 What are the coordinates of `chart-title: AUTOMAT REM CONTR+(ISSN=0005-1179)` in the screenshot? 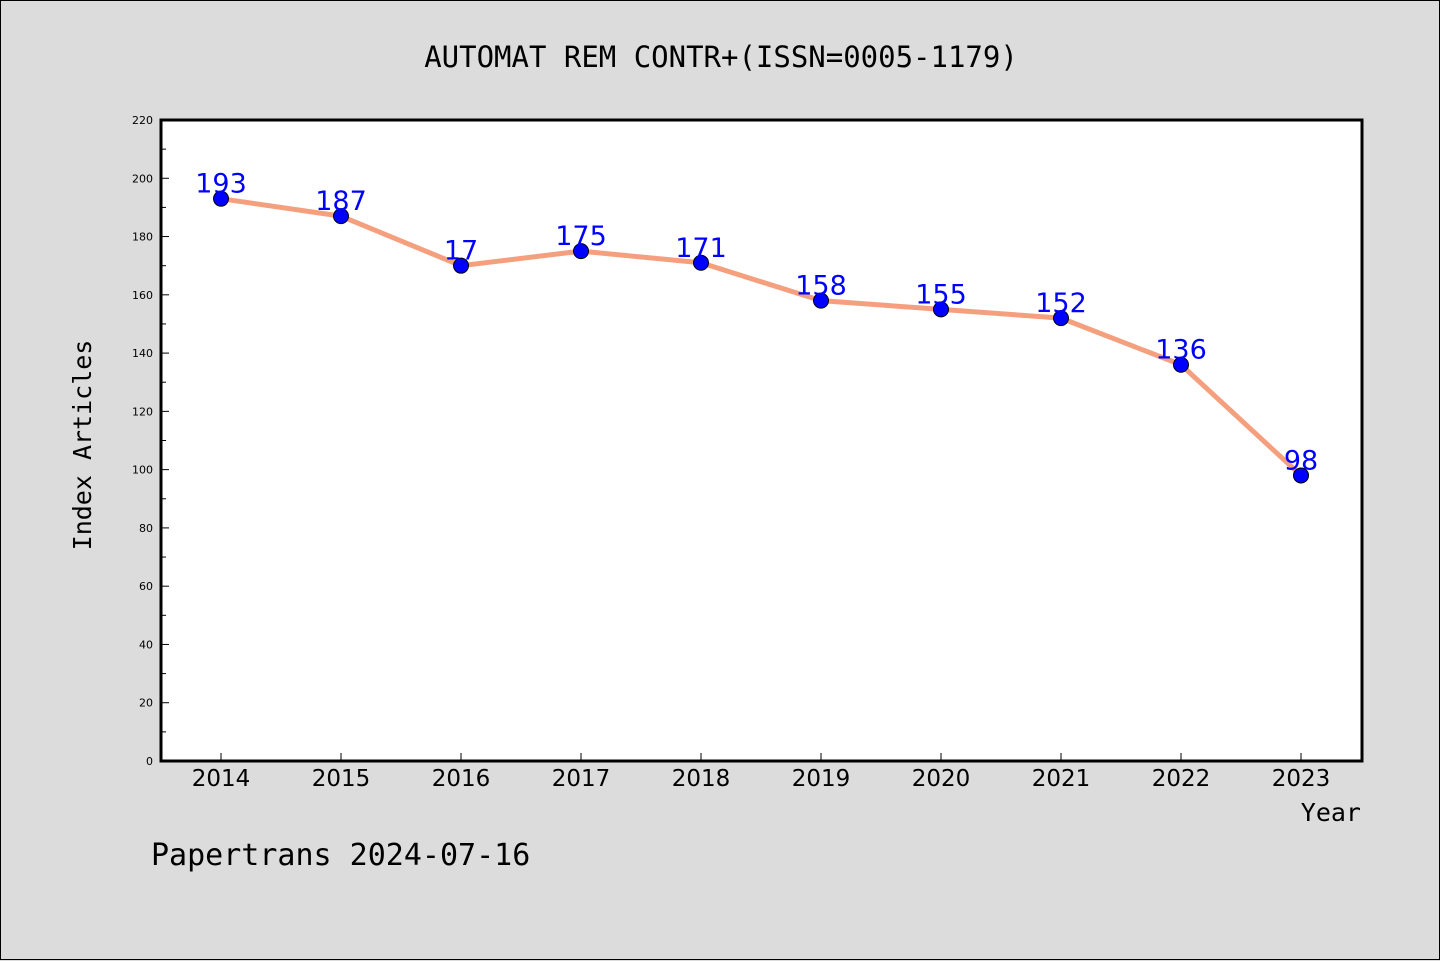 It's located at (721, 57).